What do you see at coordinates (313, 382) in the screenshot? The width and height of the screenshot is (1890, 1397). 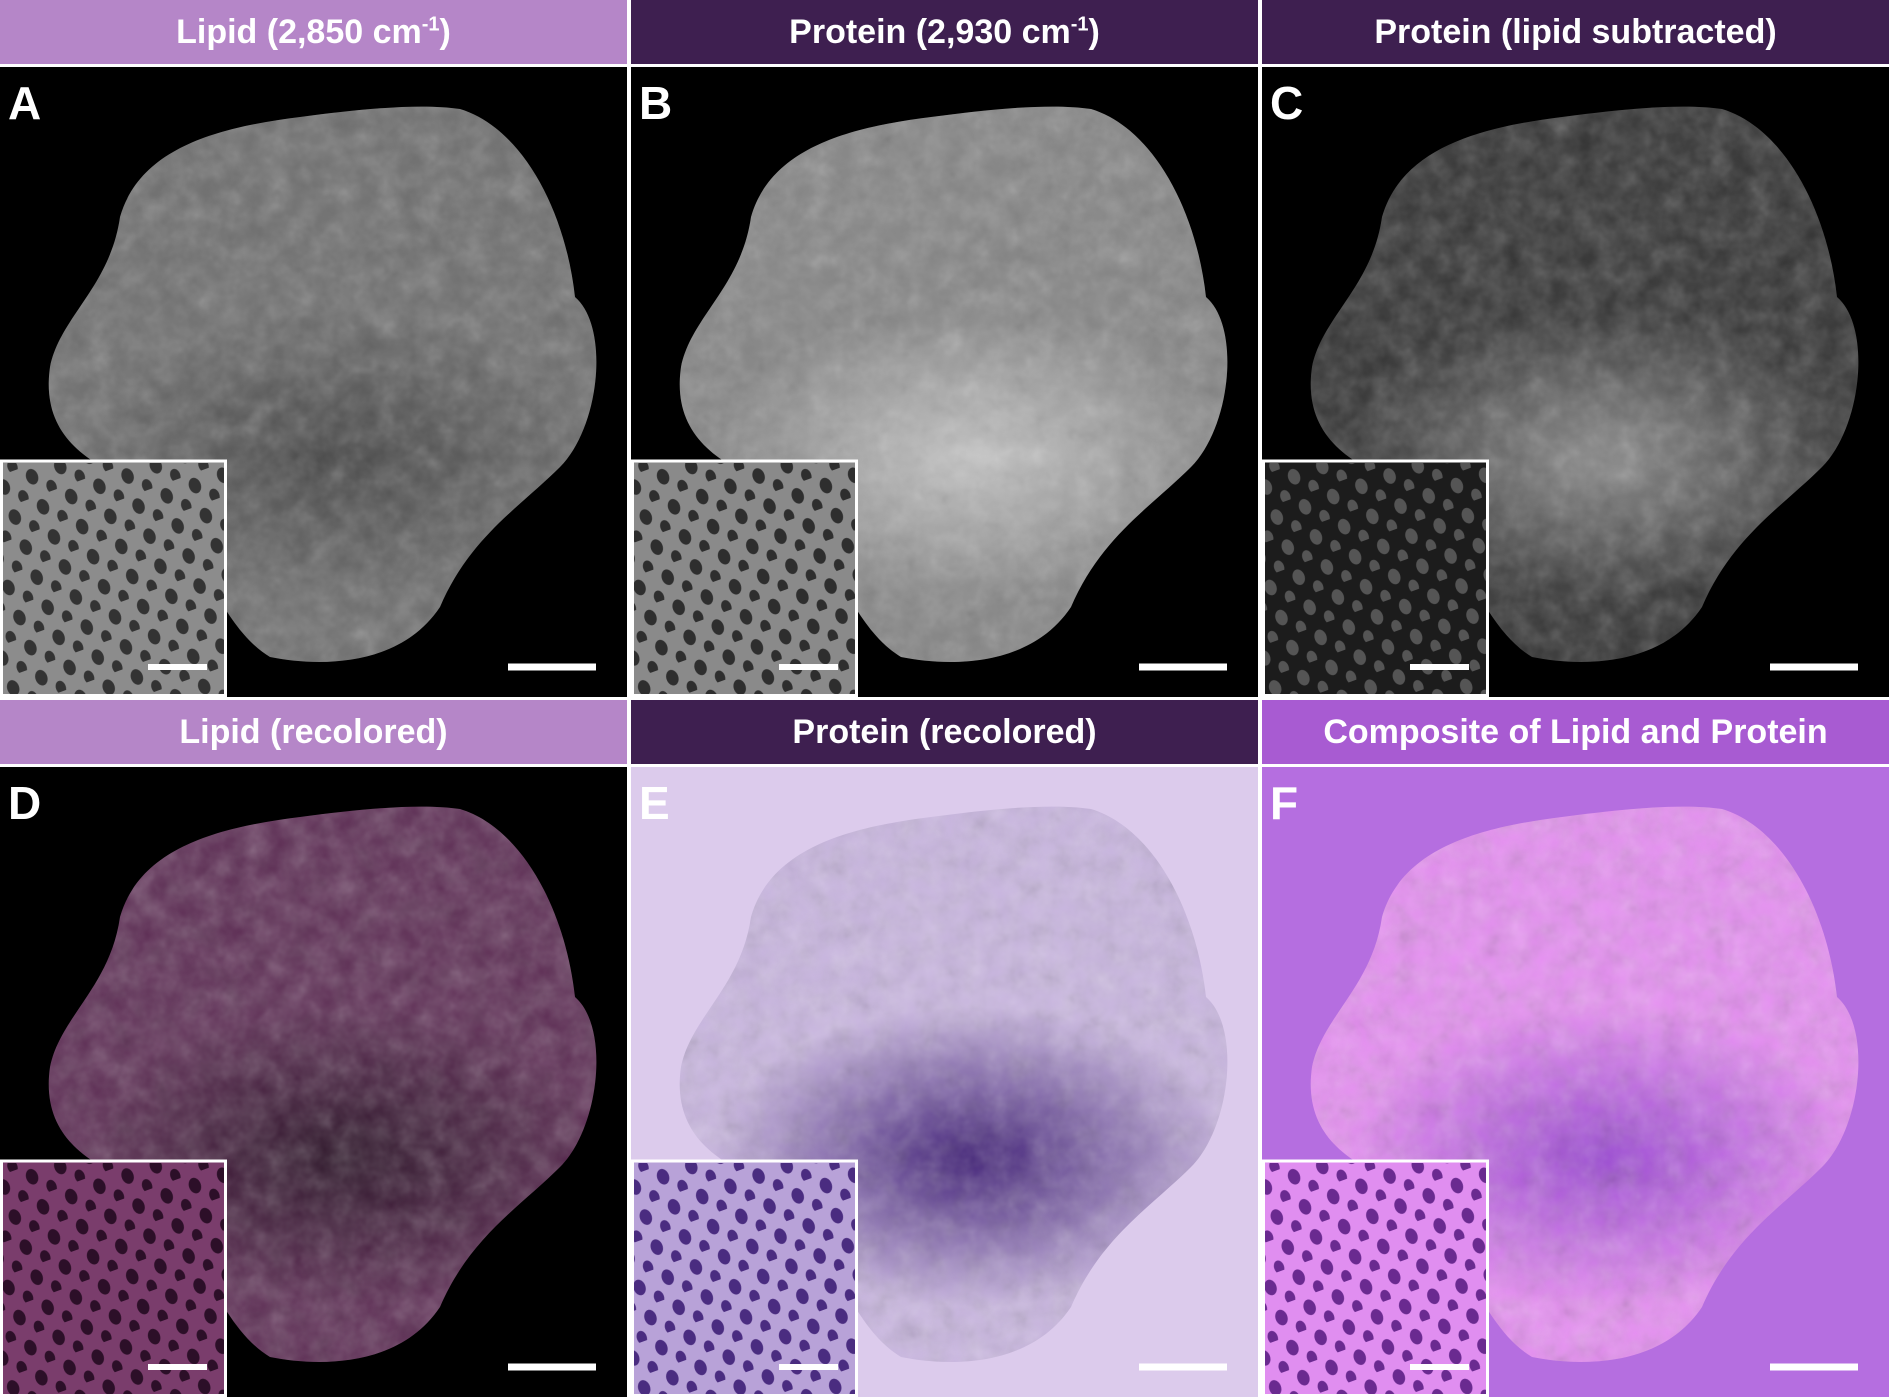 I see `micrograph: A` at bounding box center [313, 382].